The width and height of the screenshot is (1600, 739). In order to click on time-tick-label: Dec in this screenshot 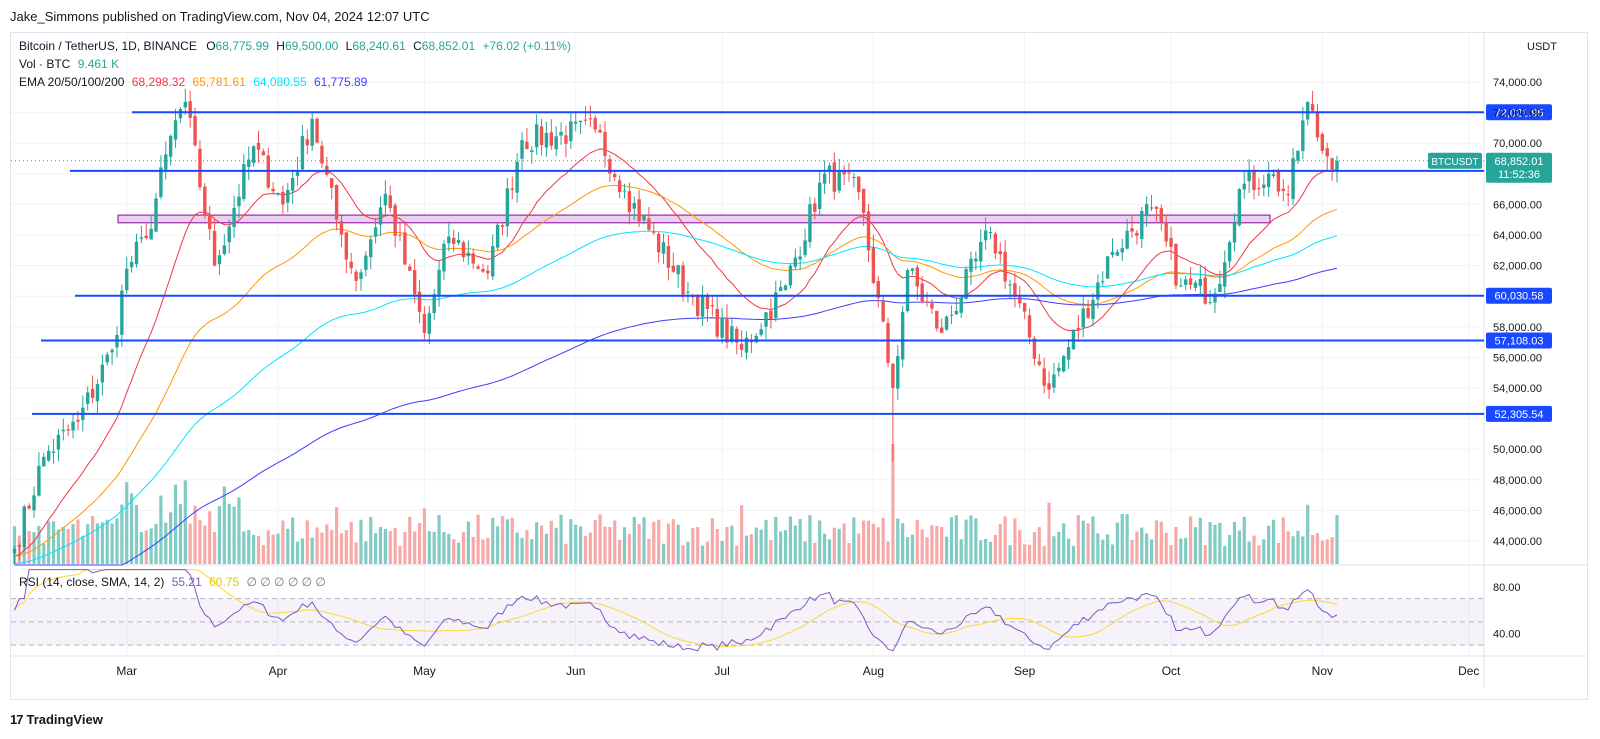, I will do `click(1468, 671)`.